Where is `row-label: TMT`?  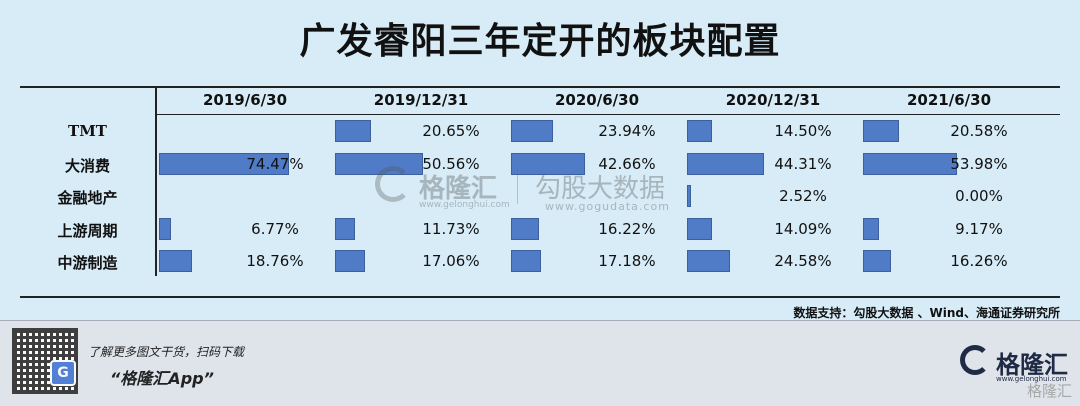
row-label: TMT is located at coordinates (87, 131).